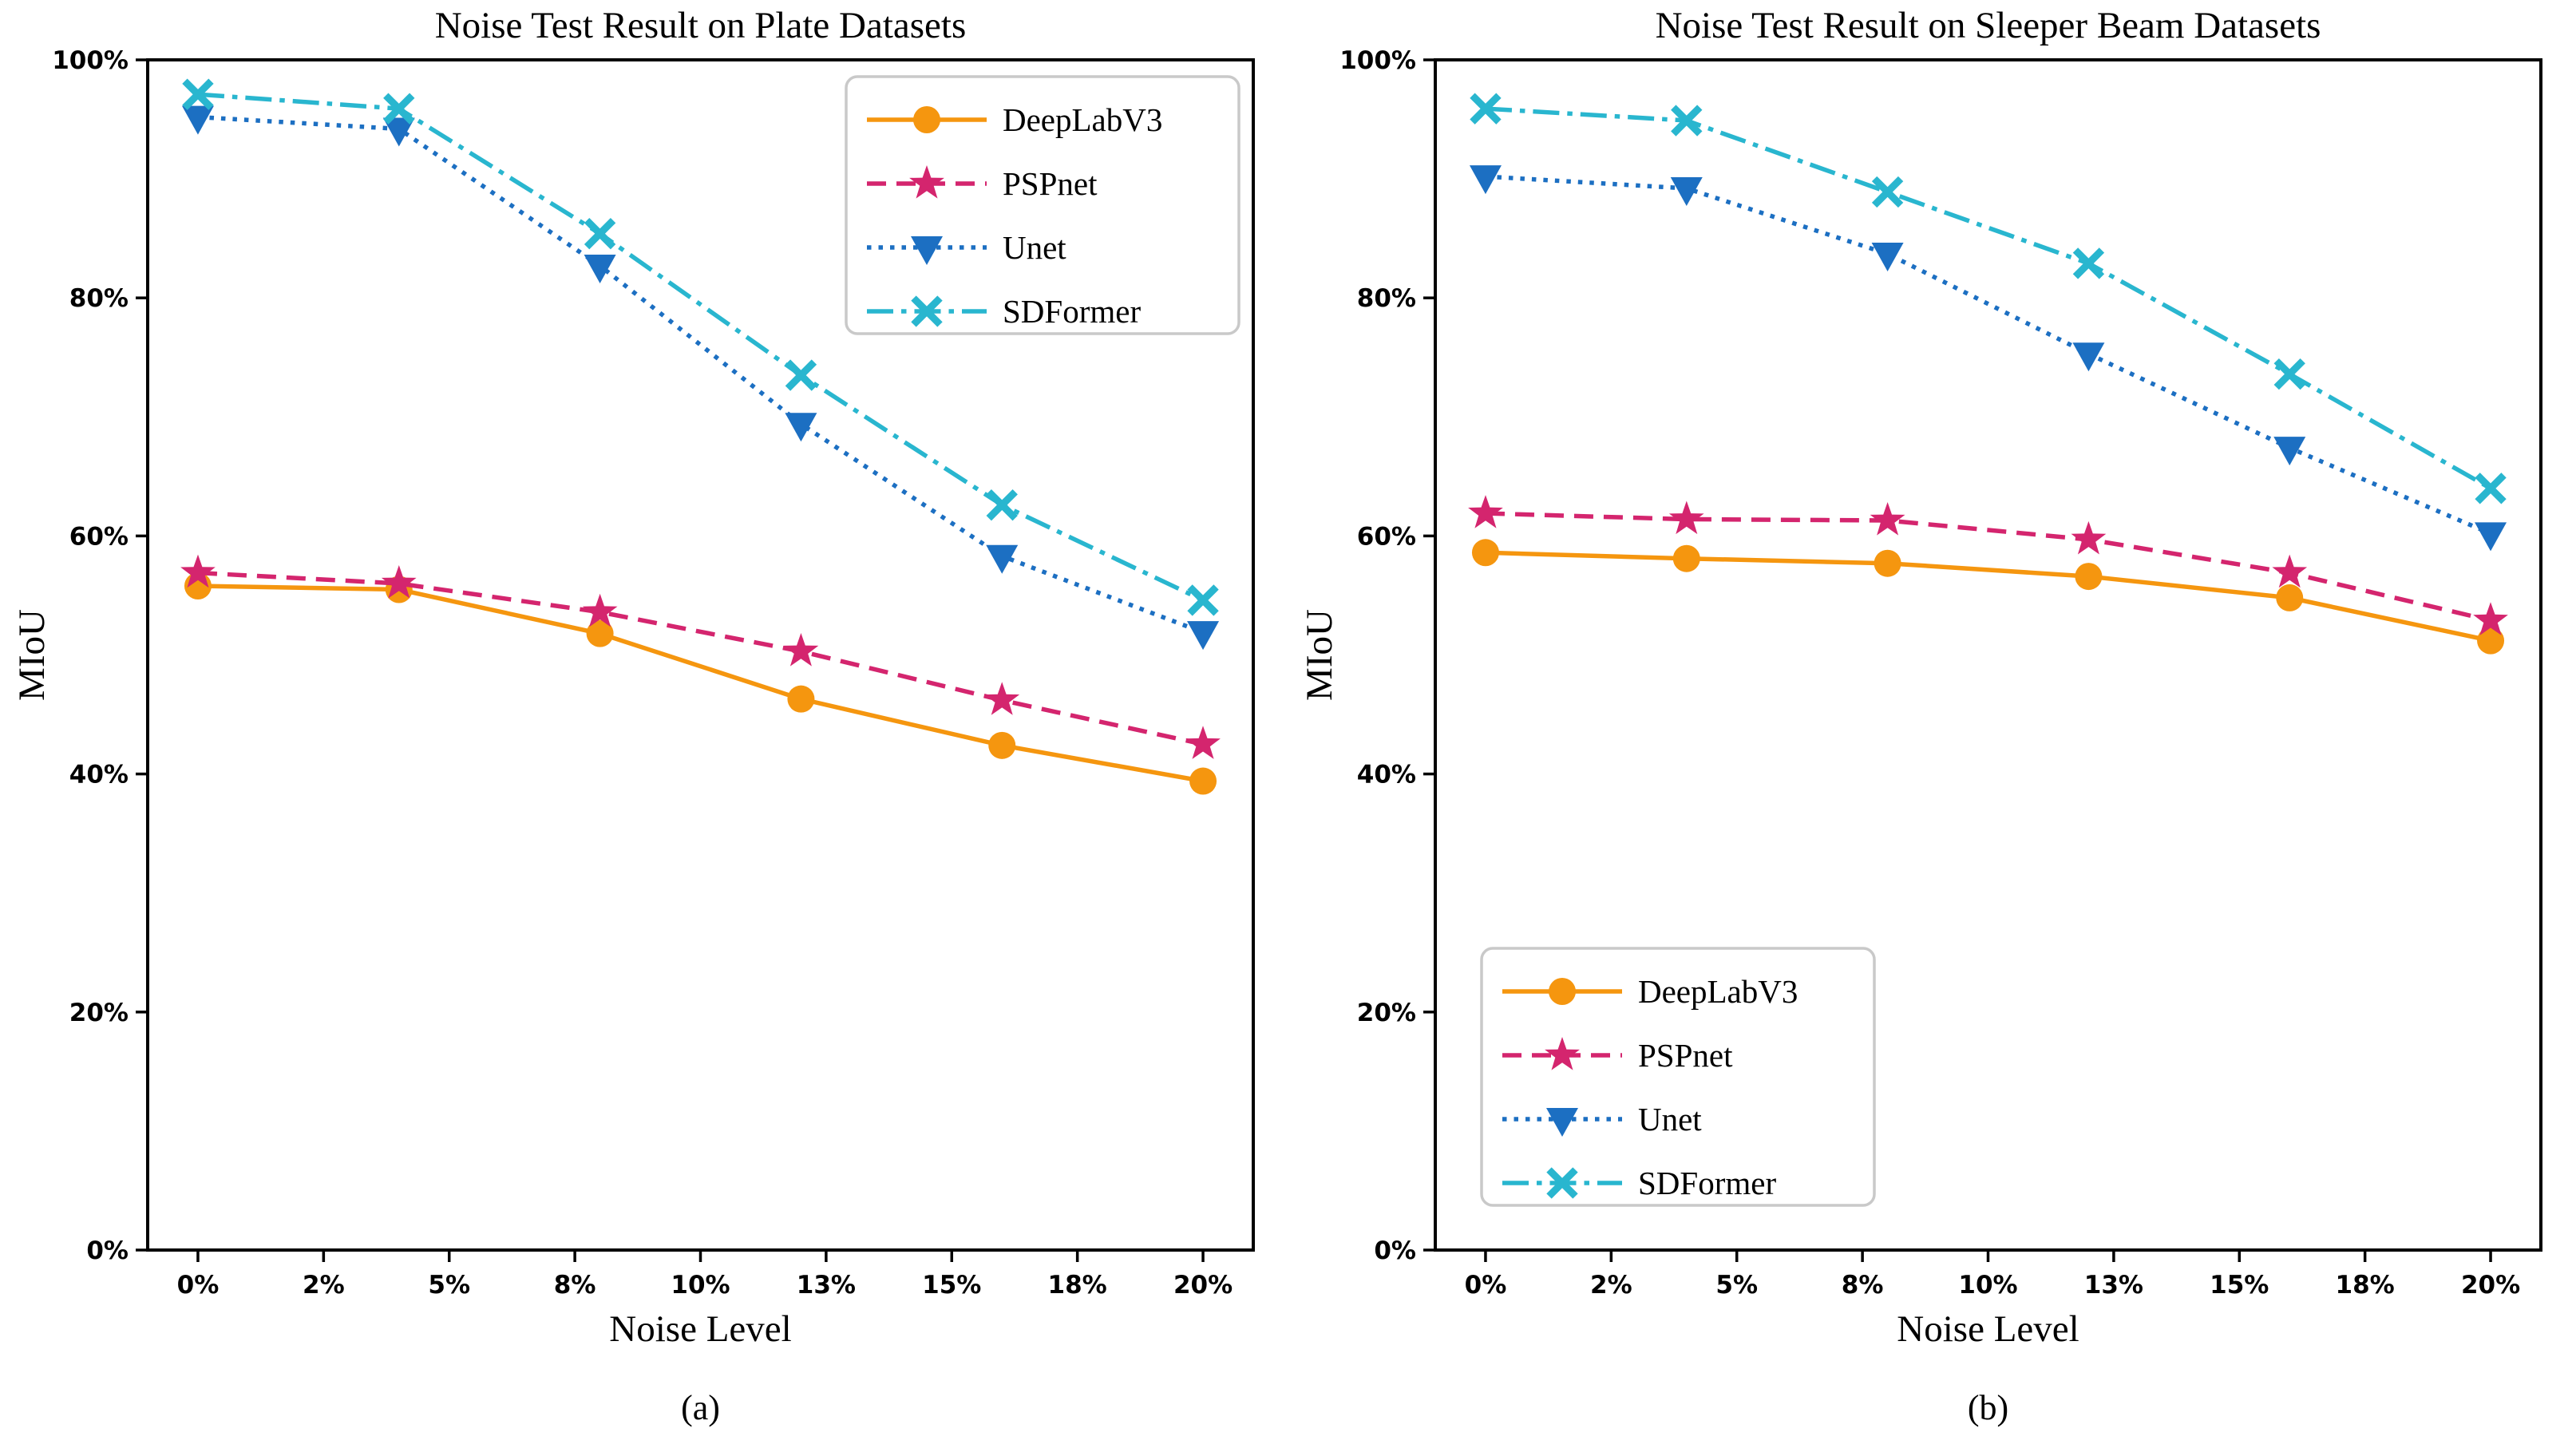 Image resolution: width=2576 pixels, height=1452 pixels. I want to click on y-tick-label: 80%, so click(1386, 298).